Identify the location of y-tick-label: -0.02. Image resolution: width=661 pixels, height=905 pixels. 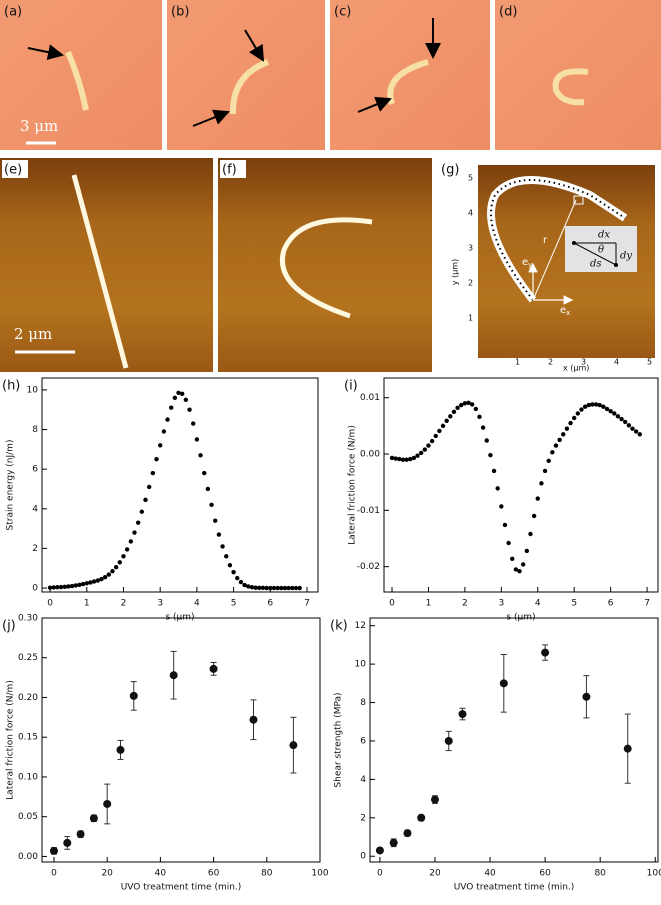
(368, 567).